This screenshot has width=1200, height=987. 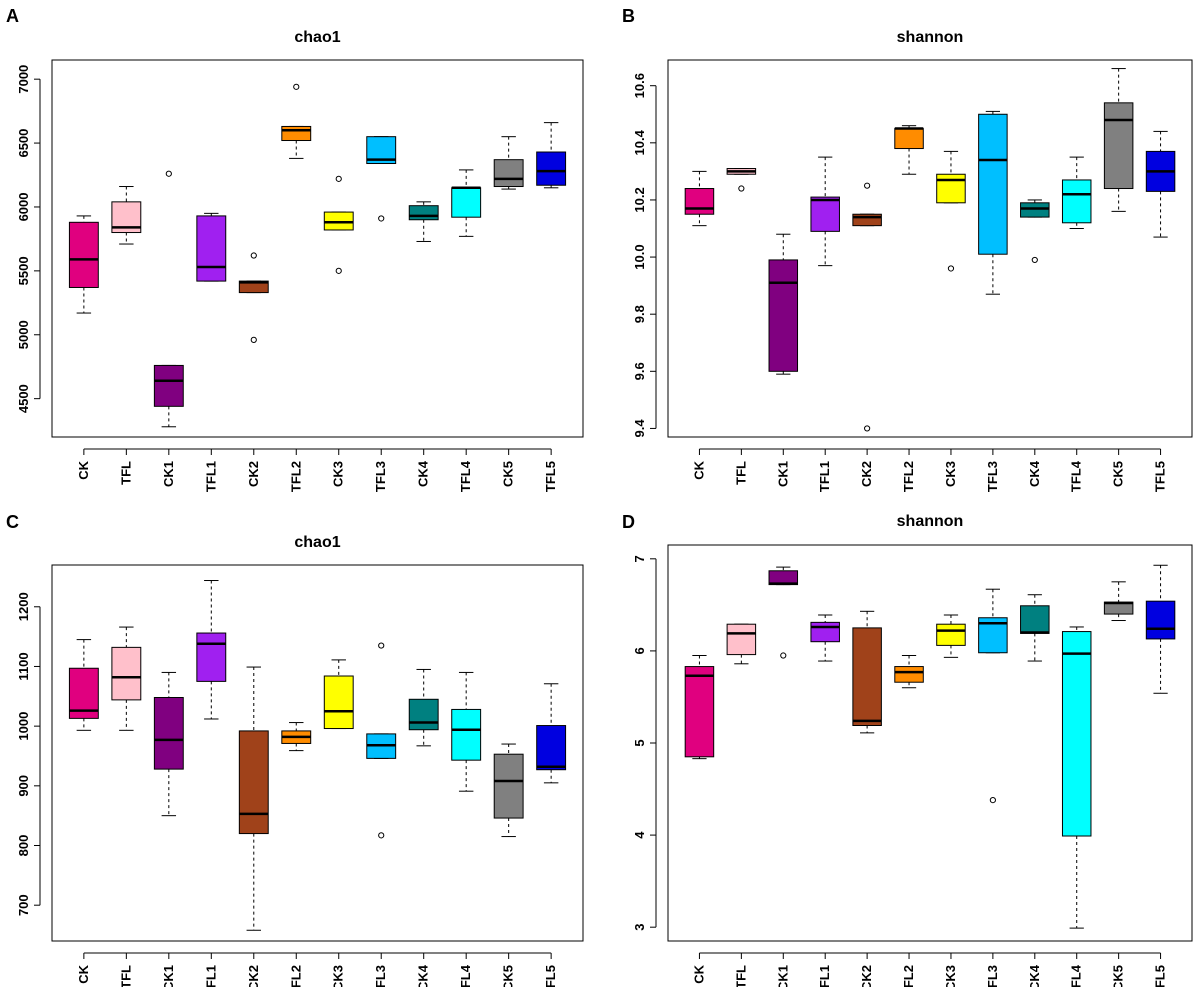 I want to click on y-tick-label: 700, so click(x=23, y=905).